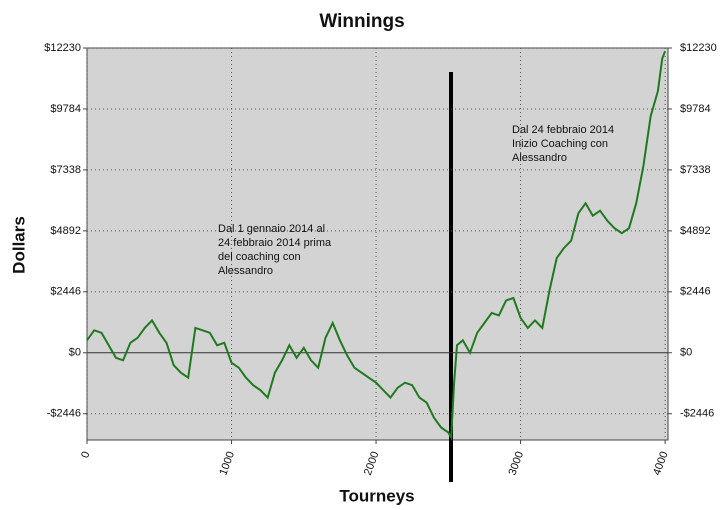 The image size is (725, 510). I want to click on y-tick-label: -$2446, so click(64, 414).